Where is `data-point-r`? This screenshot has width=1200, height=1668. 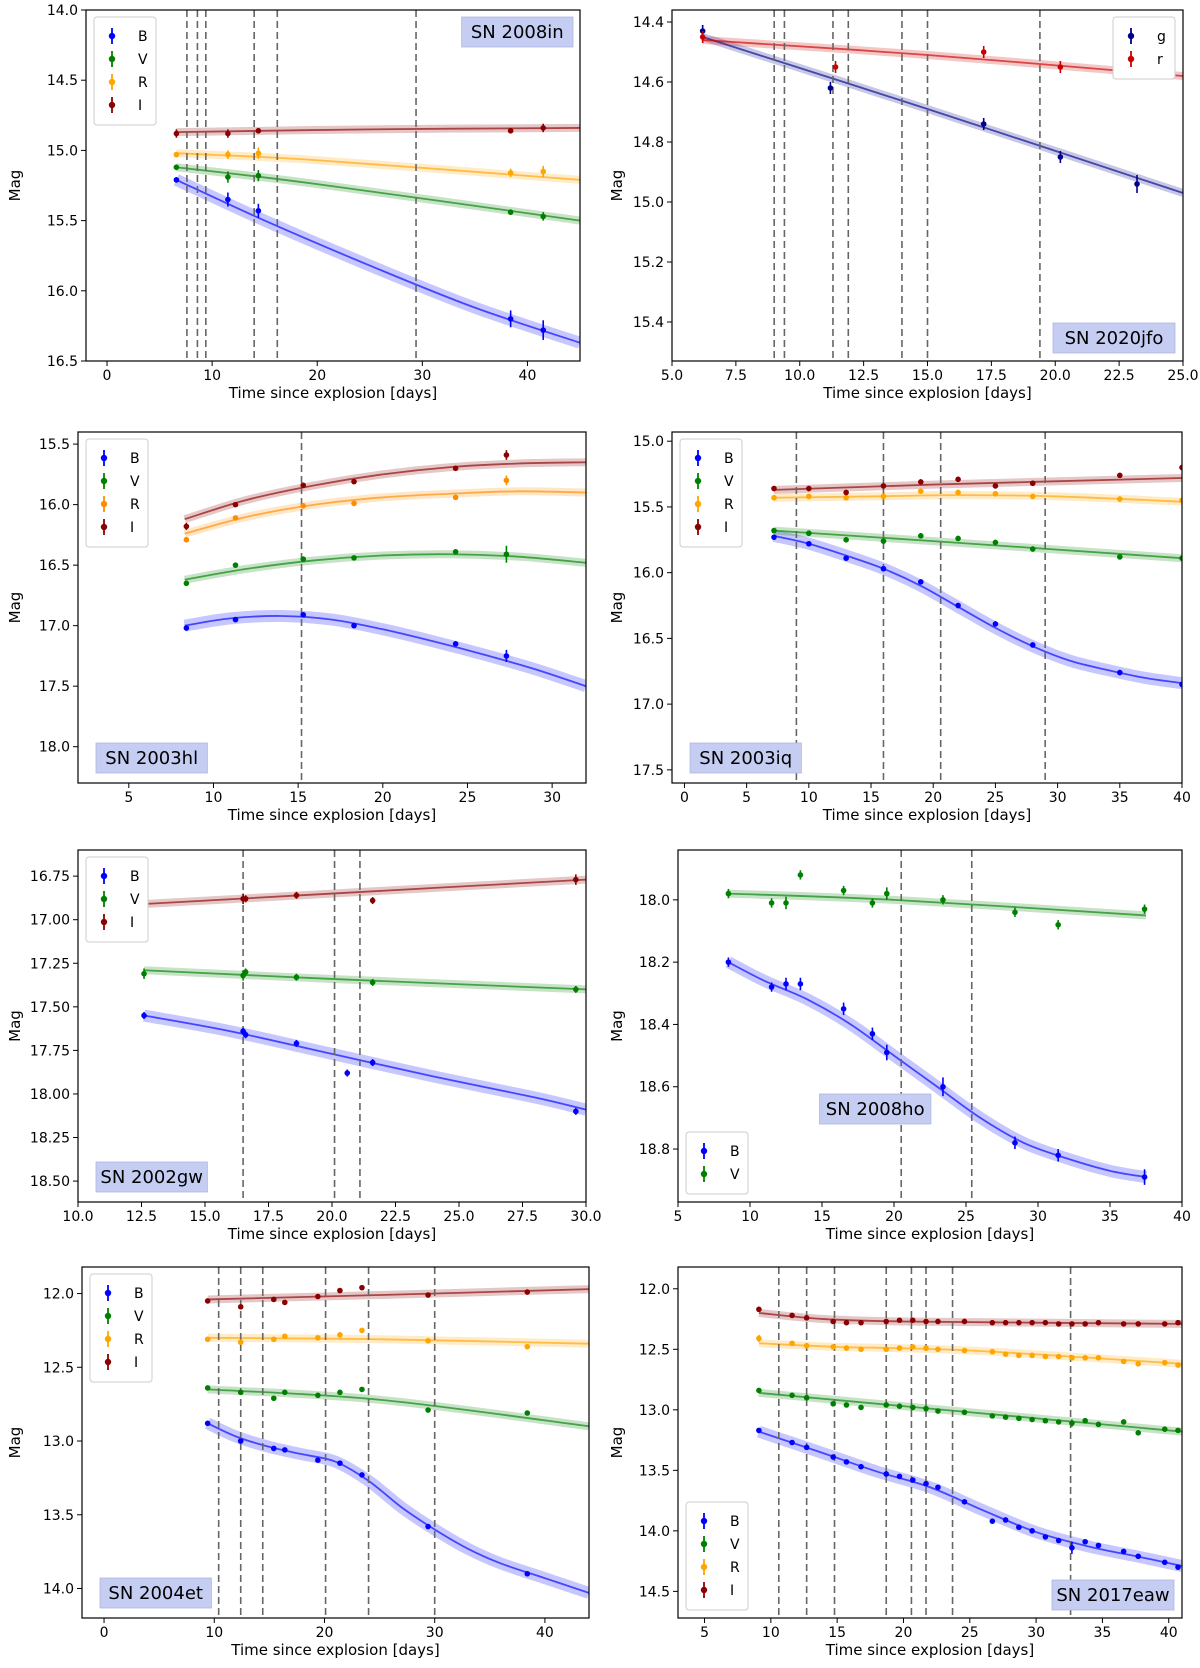
data-point-r is located at coordinates (983, 52).